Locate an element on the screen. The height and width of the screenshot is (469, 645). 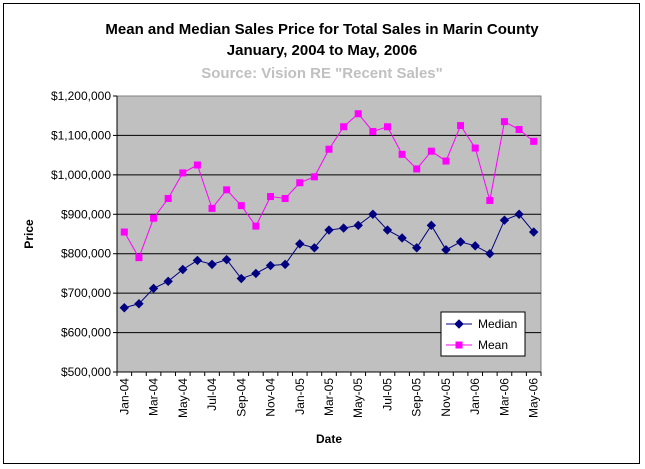
x-tick-label: Jan-04 is located at coordinates (124, 396).